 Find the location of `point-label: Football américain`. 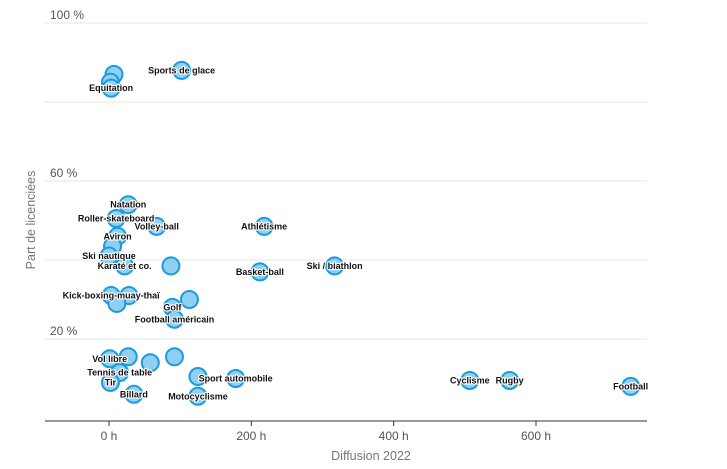

point-label: Football américain is located at coordinates (175, 319).